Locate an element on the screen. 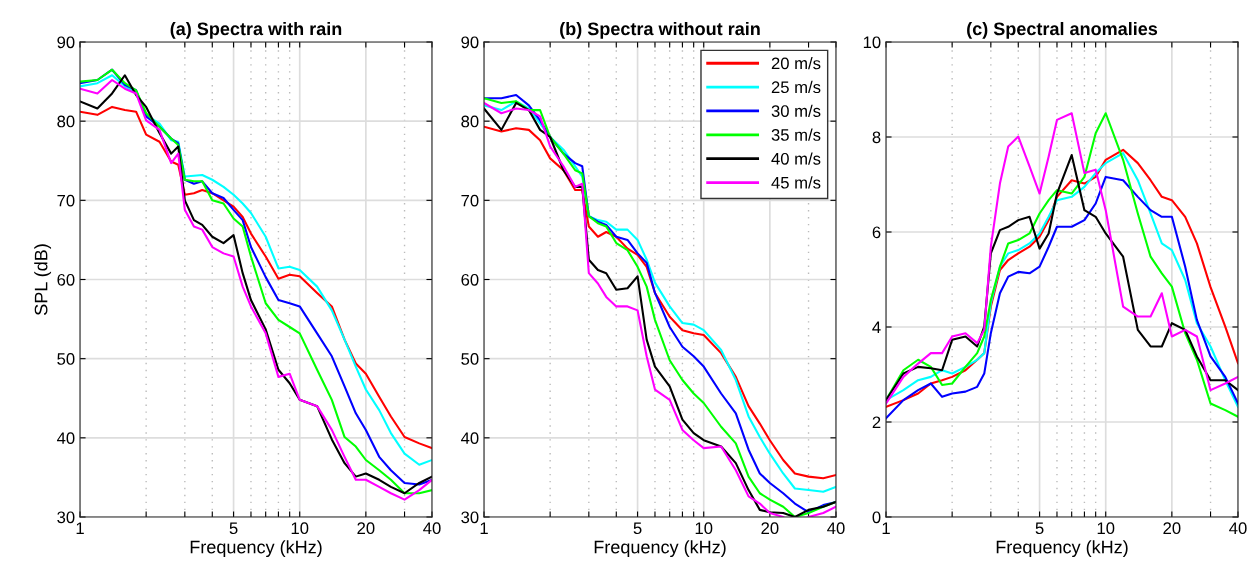 This screenshot has width=1249, height=584. legend-label: 25 m/s is located at coordinates (796, 87).